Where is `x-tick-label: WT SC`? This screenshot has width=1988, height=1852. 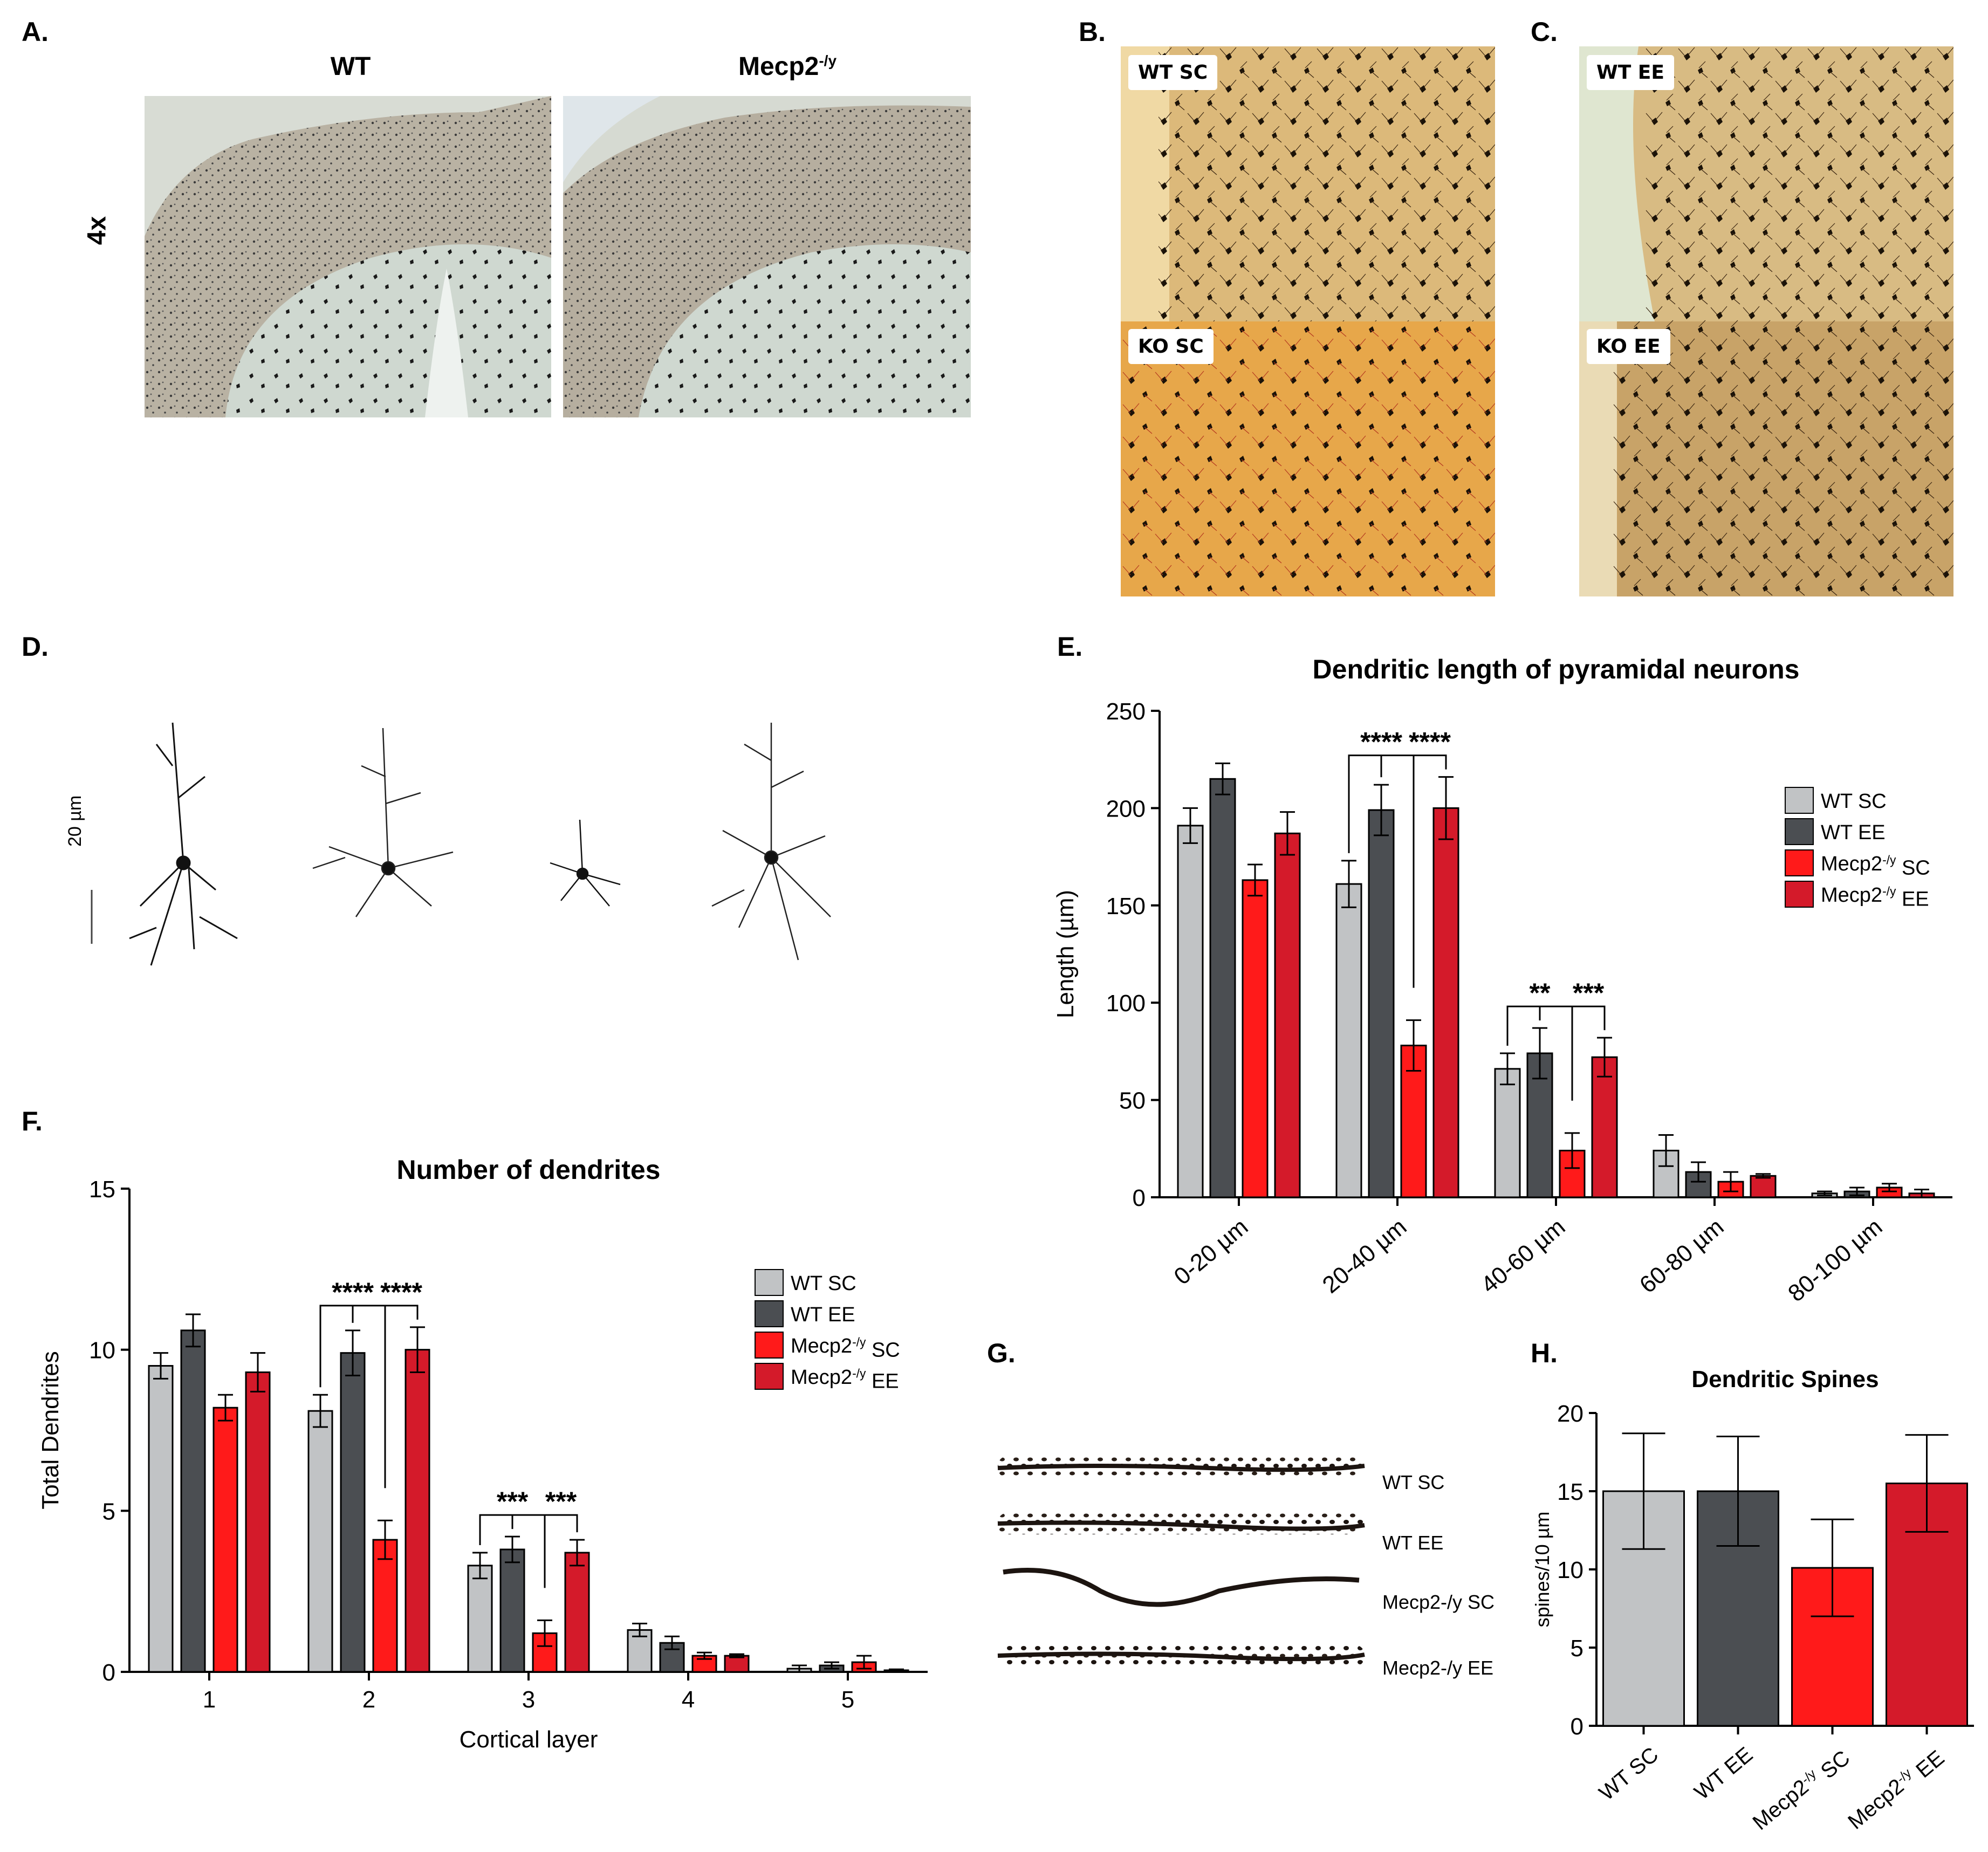 x-tick-label: WT SC is located at coordinates (1629, 1774).